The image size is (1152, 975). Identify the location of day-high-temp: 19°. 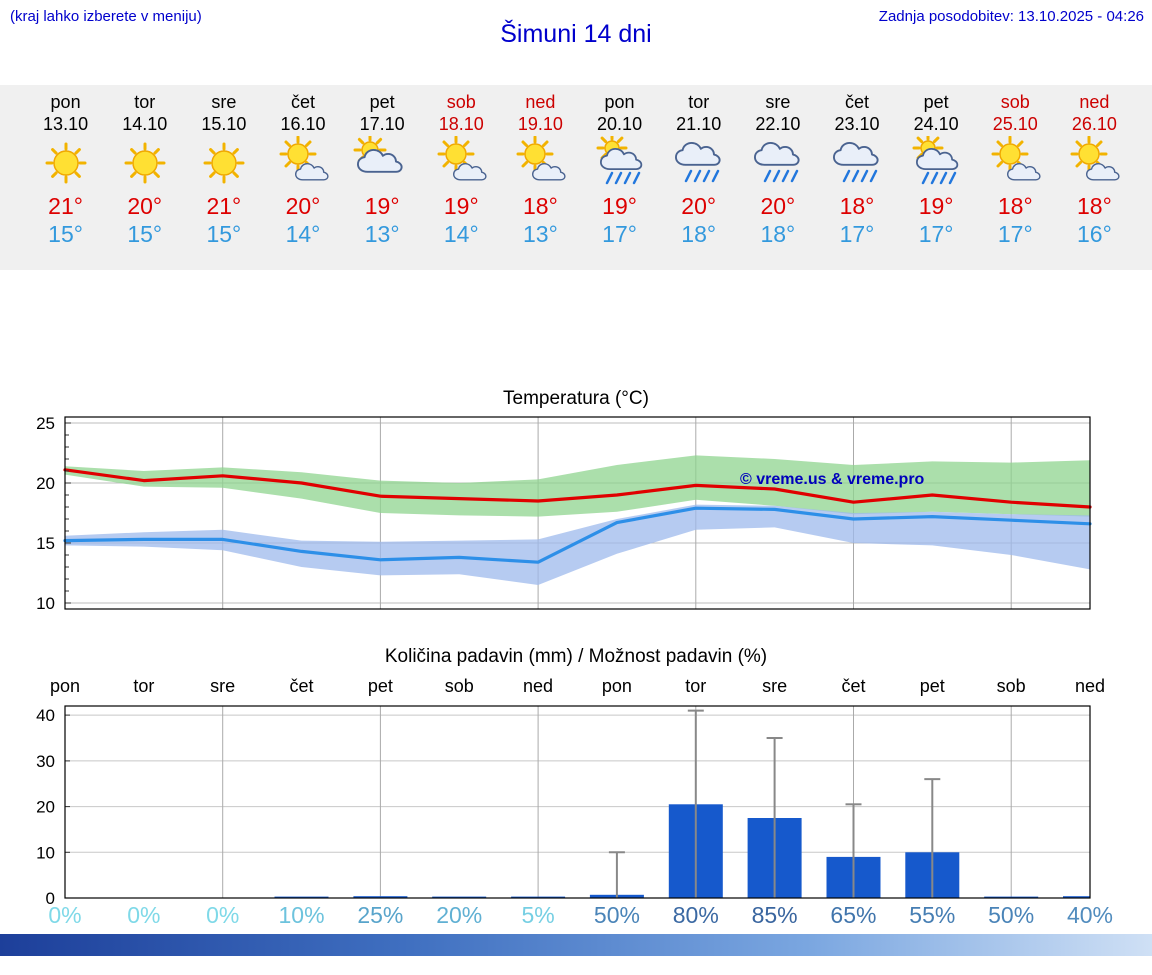
(936, 206).